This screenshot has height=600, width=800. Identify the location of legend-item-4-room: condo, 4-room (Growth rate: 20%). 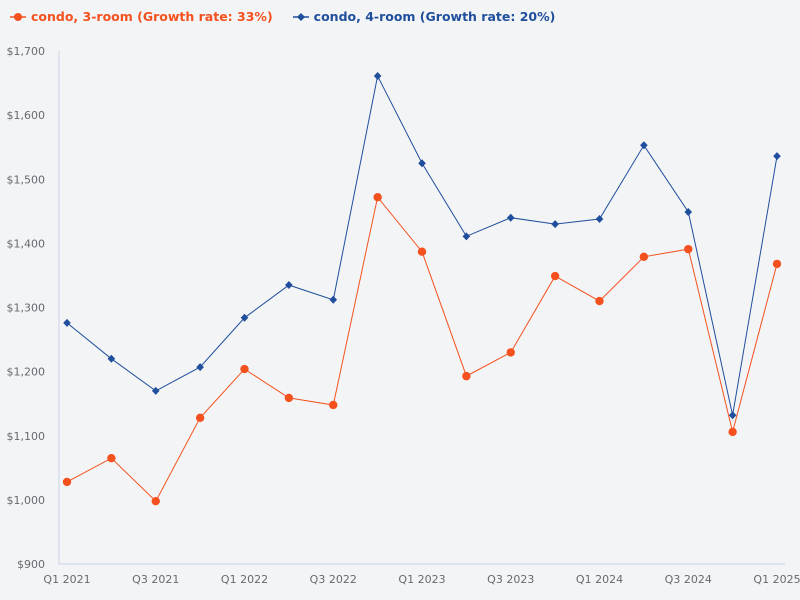
(424, 16).